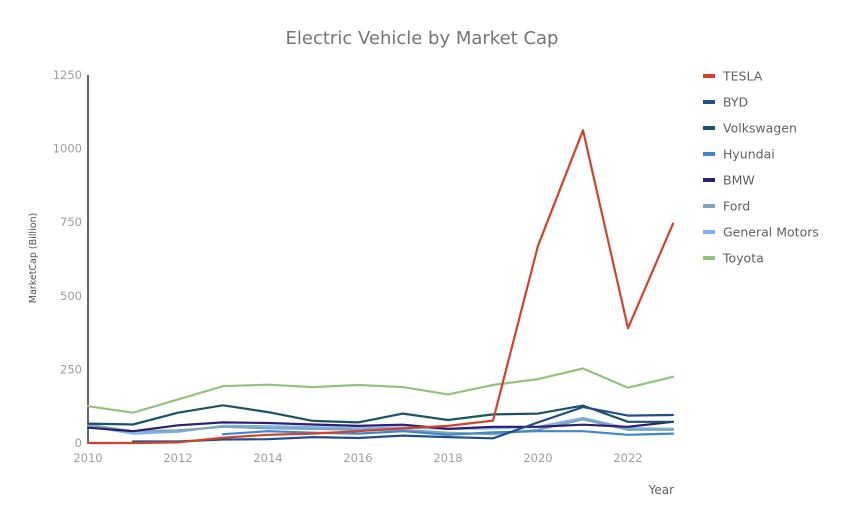  I want to click on y-axis-label: MarketCap (Billion), so click(33, 258).